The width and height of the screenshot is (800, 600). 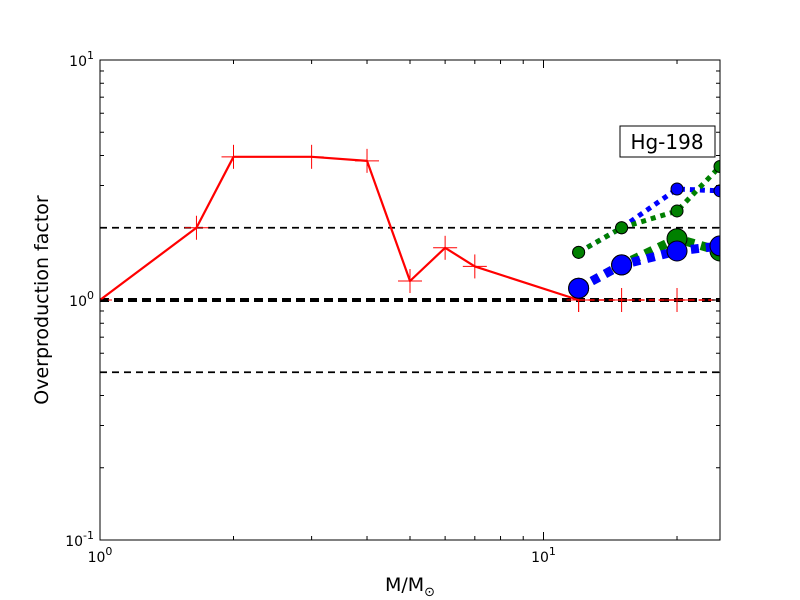 I want to click on x-tick-label-0: 10⁰, so click(x=100, y=555).